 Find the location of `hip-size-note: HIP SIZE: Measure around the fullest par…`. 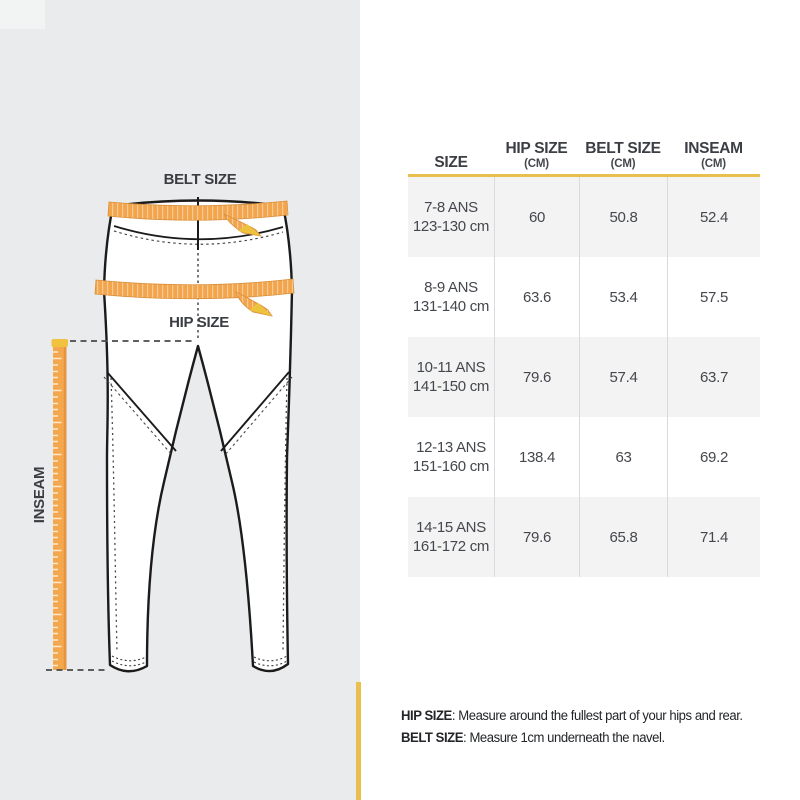

hip-size-note: HIP SIZE: Measure around the fullest par… is located at coordinates (593, 716).